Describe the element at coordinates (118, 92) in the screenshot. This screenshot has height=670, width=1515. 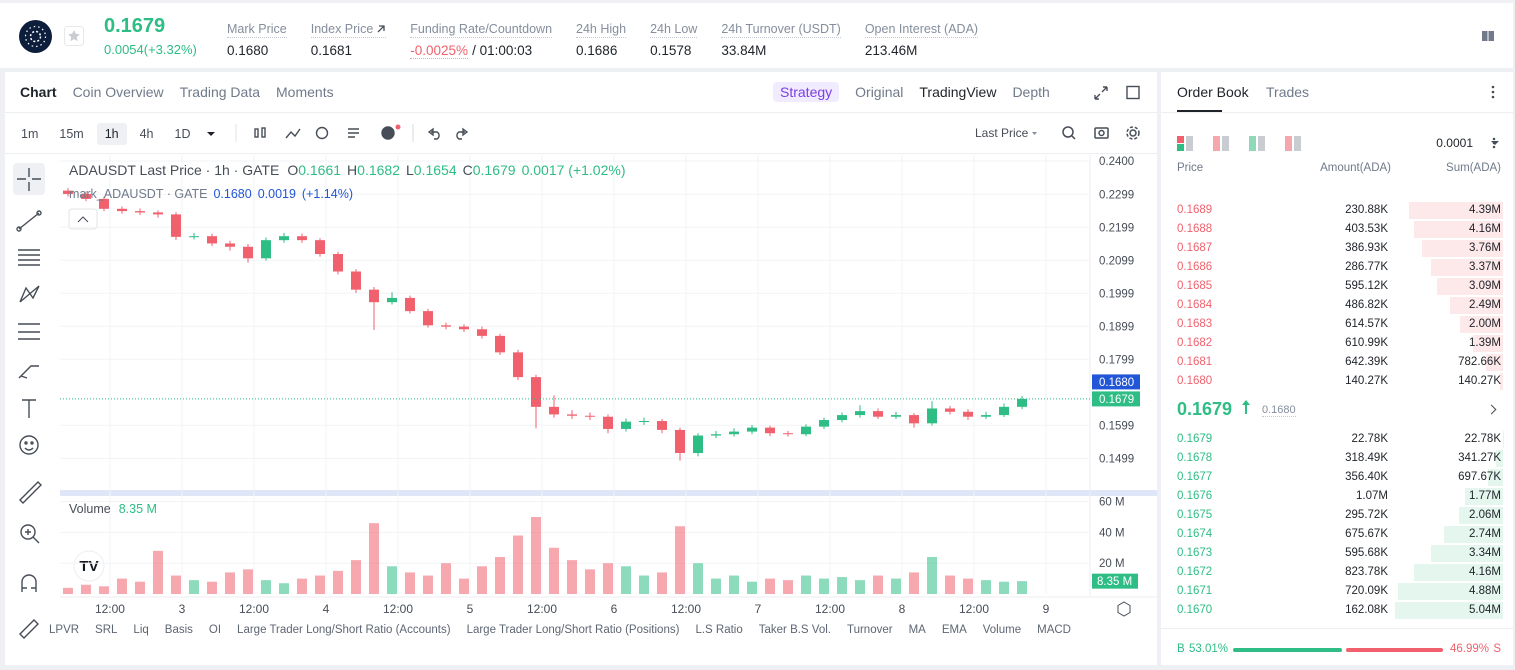
I see `chart-tab: Coin Overview` at that location.